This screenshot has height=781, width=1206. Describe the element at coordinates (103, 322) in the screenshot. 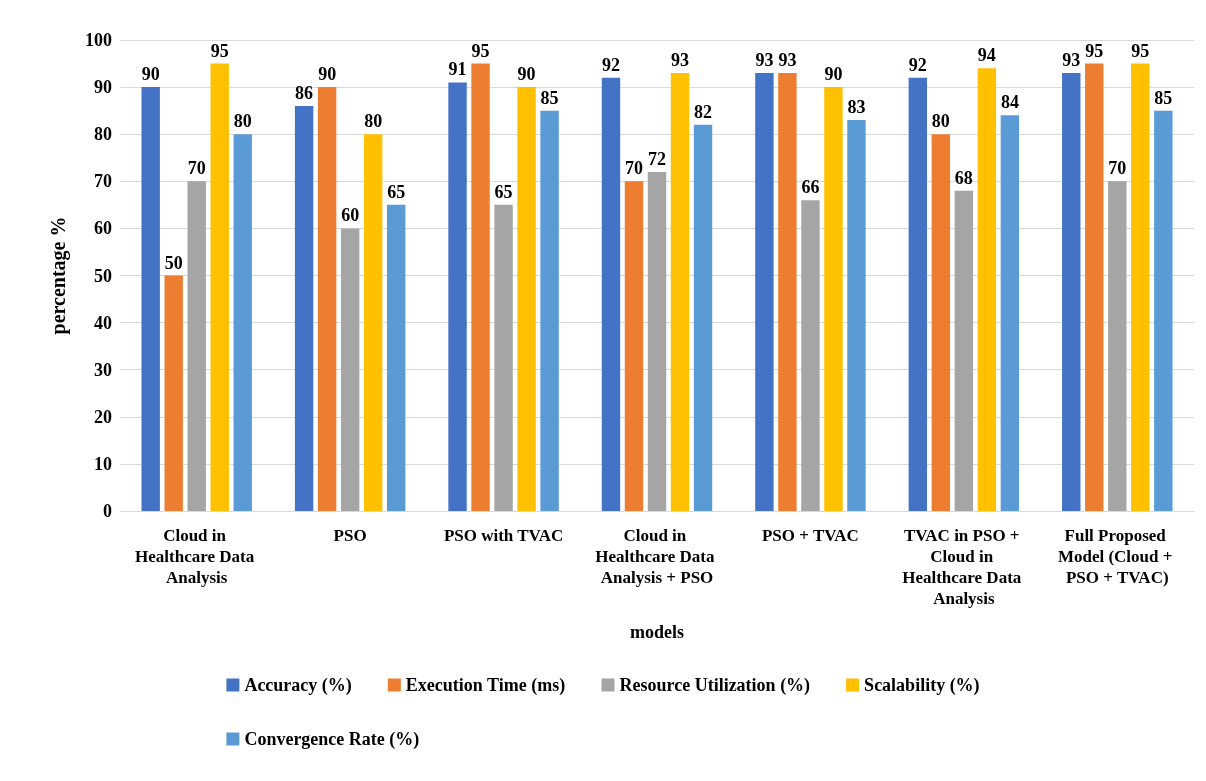

I see `y-tick-label: 40` at that location.